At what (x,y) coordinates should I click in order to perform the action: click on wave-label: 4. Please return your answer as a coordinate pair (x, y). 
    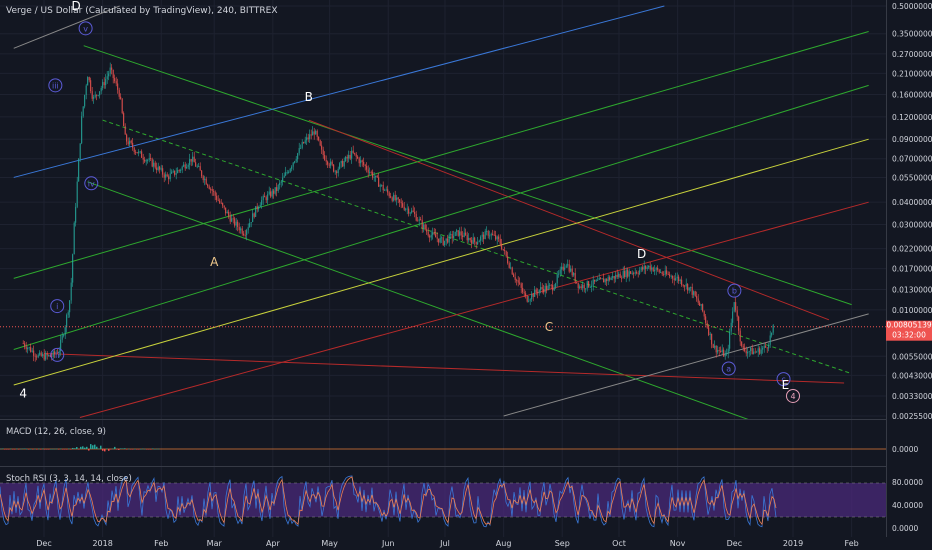
    Looking at the image, I should click on (23, 394).